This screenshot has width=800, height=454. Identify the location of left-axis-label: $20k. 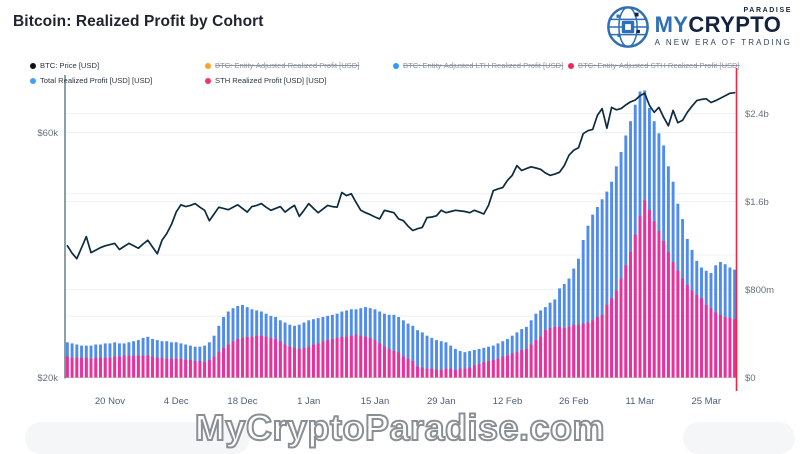
(47, 378).